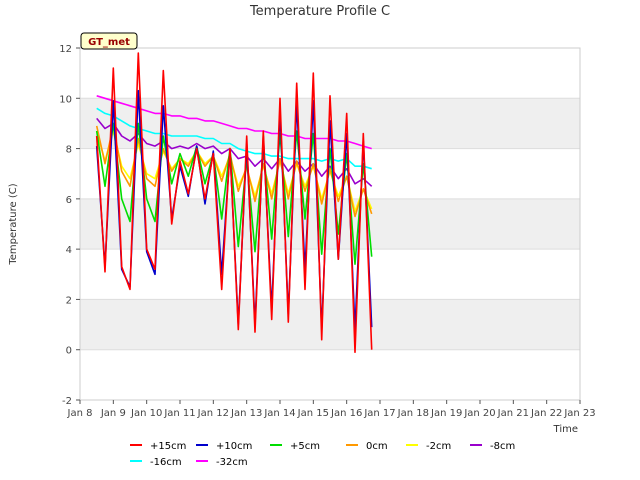 This screenshot has height=480, width=640. What do you see at coordinates (379, 413) in the screenshot?
I see `x-tick-label: Jan 17` at bounding box center [379, 413].